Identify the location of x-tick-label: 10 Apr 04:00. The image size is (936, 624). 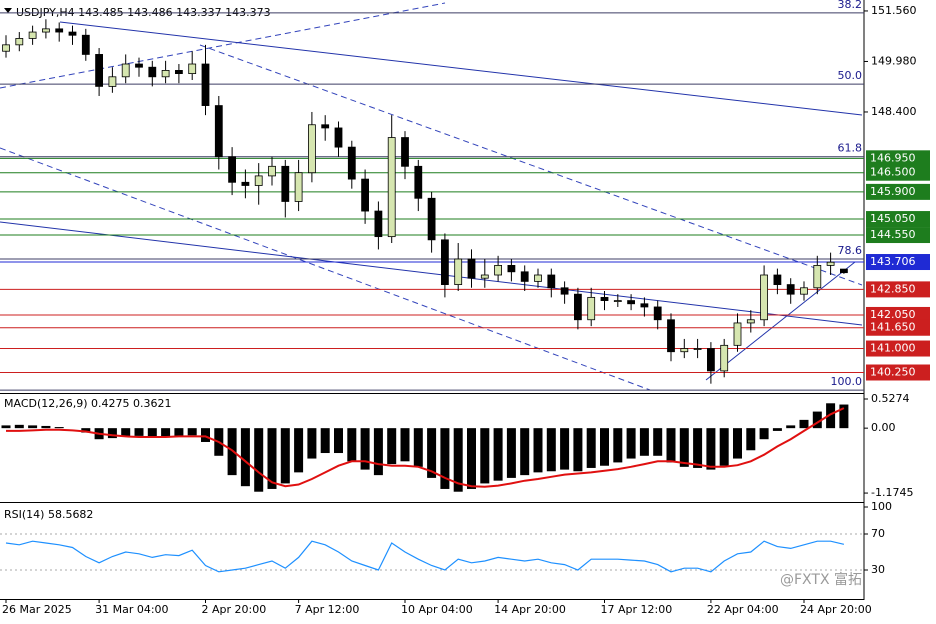
(437, 609).